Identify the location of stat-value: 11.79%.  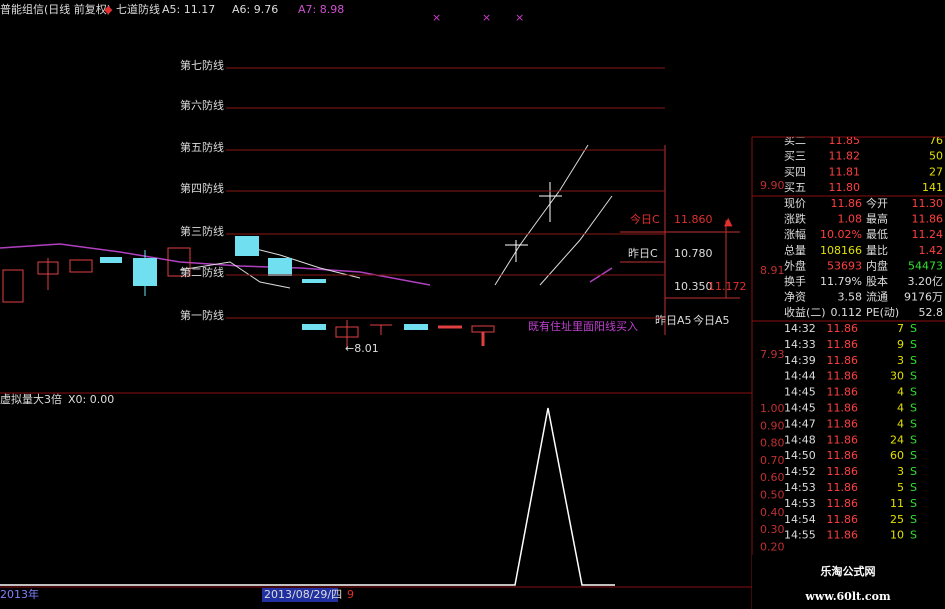
(841, 281).